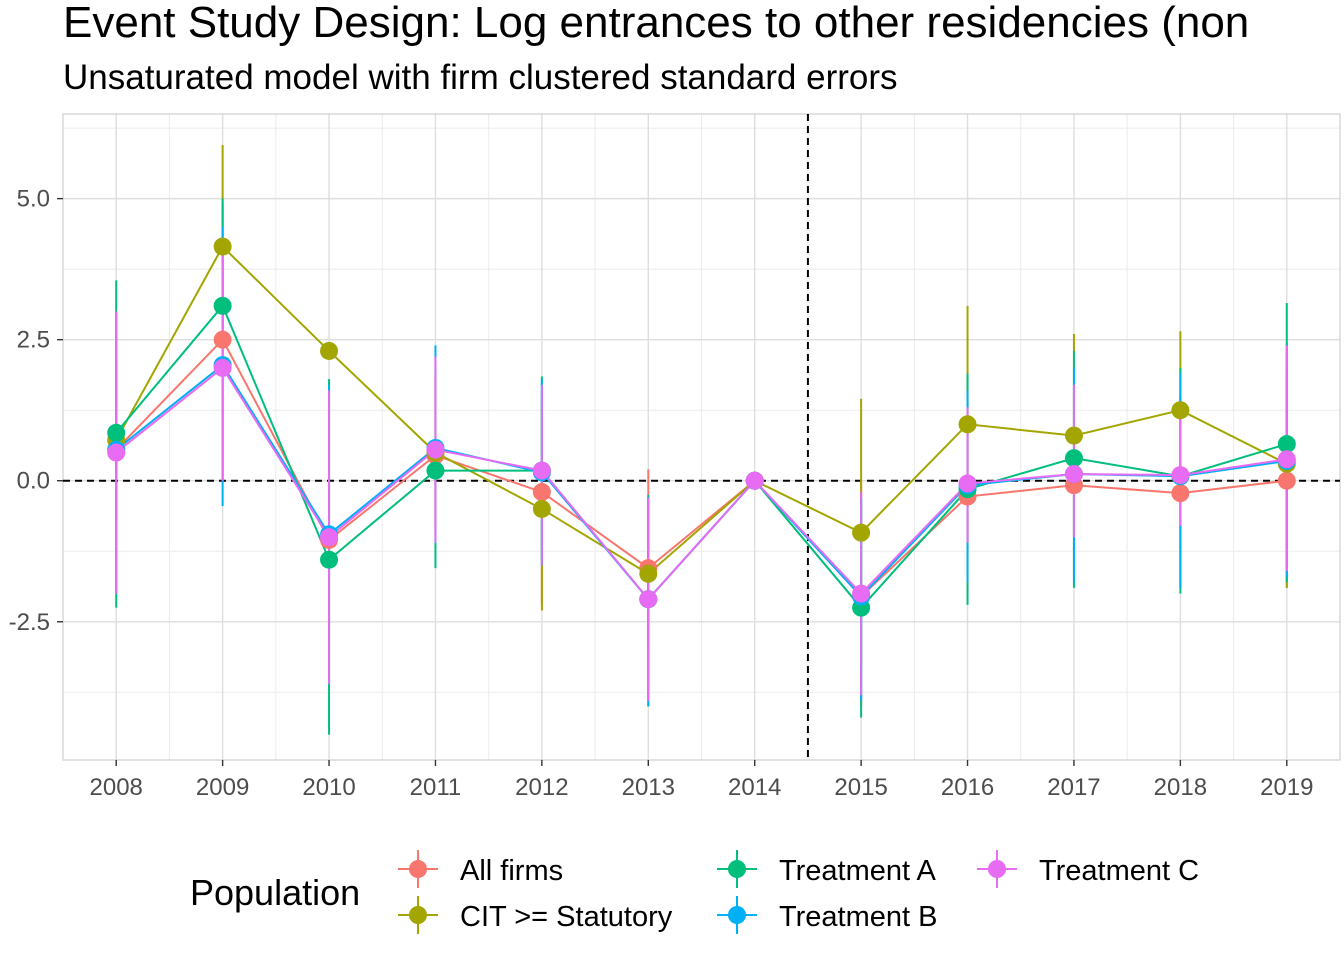 Image resolution: width=1344 pixels, height=960 pixels. Describe the element at coordinates (116, 787) in the screenshot. I see `x-tick-label: 2008` at that location.